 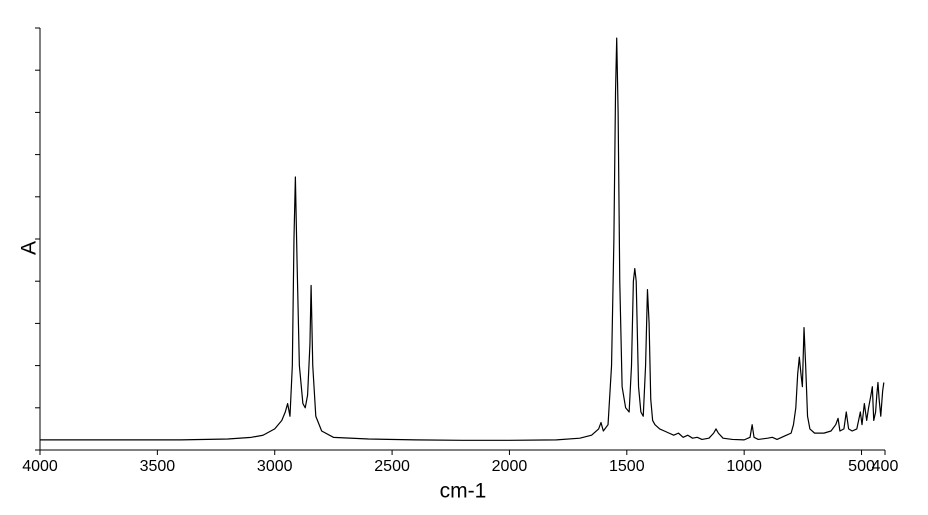 I want to click on x-axis-title: cm-1, so click(x=463, y=491).